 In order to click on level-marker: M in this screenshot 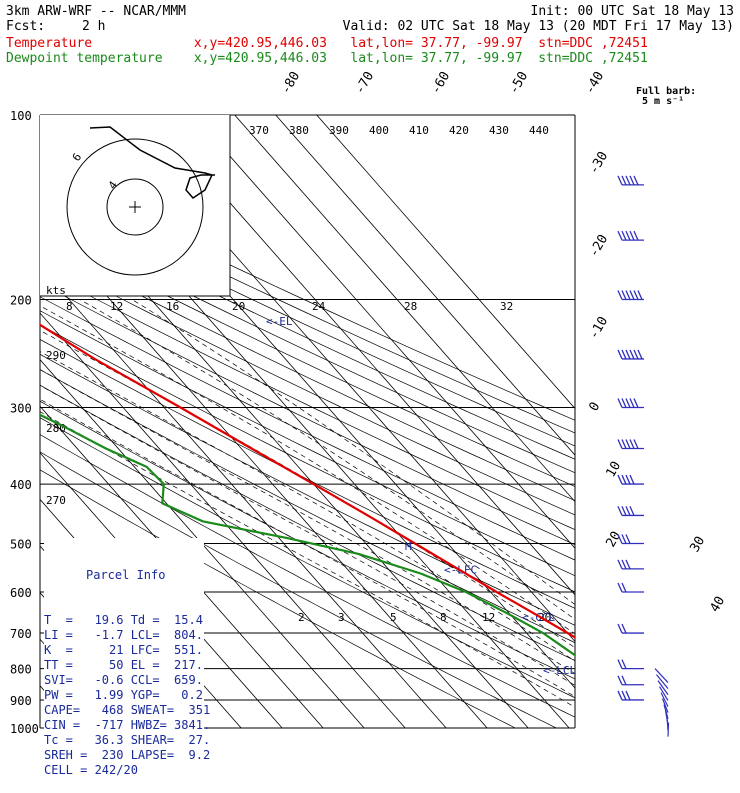, I will do `click(408, 546)`.